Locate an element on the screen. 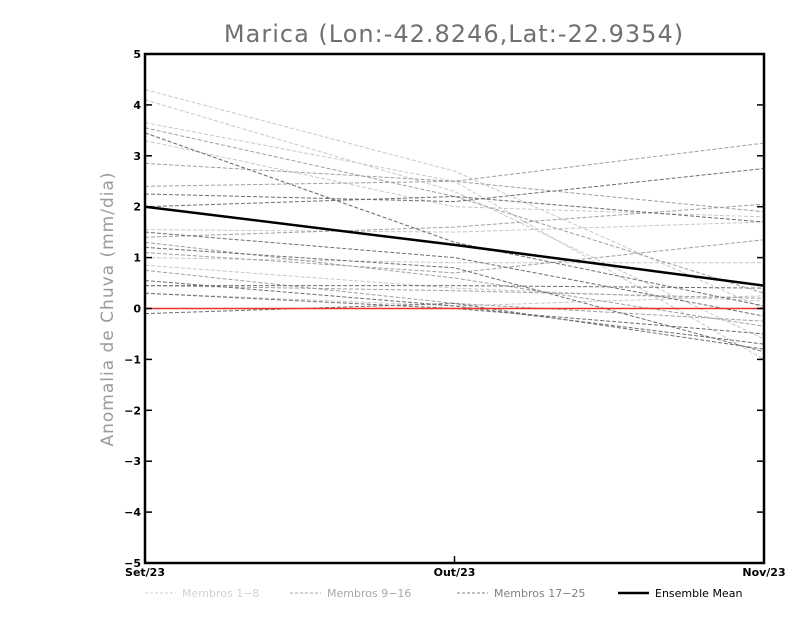 The height and width of the screenshot is (618, 800). chart-title: Marica (Lon:-42.8246,Lat:-22.9354) is located at coordinates (454, 34).